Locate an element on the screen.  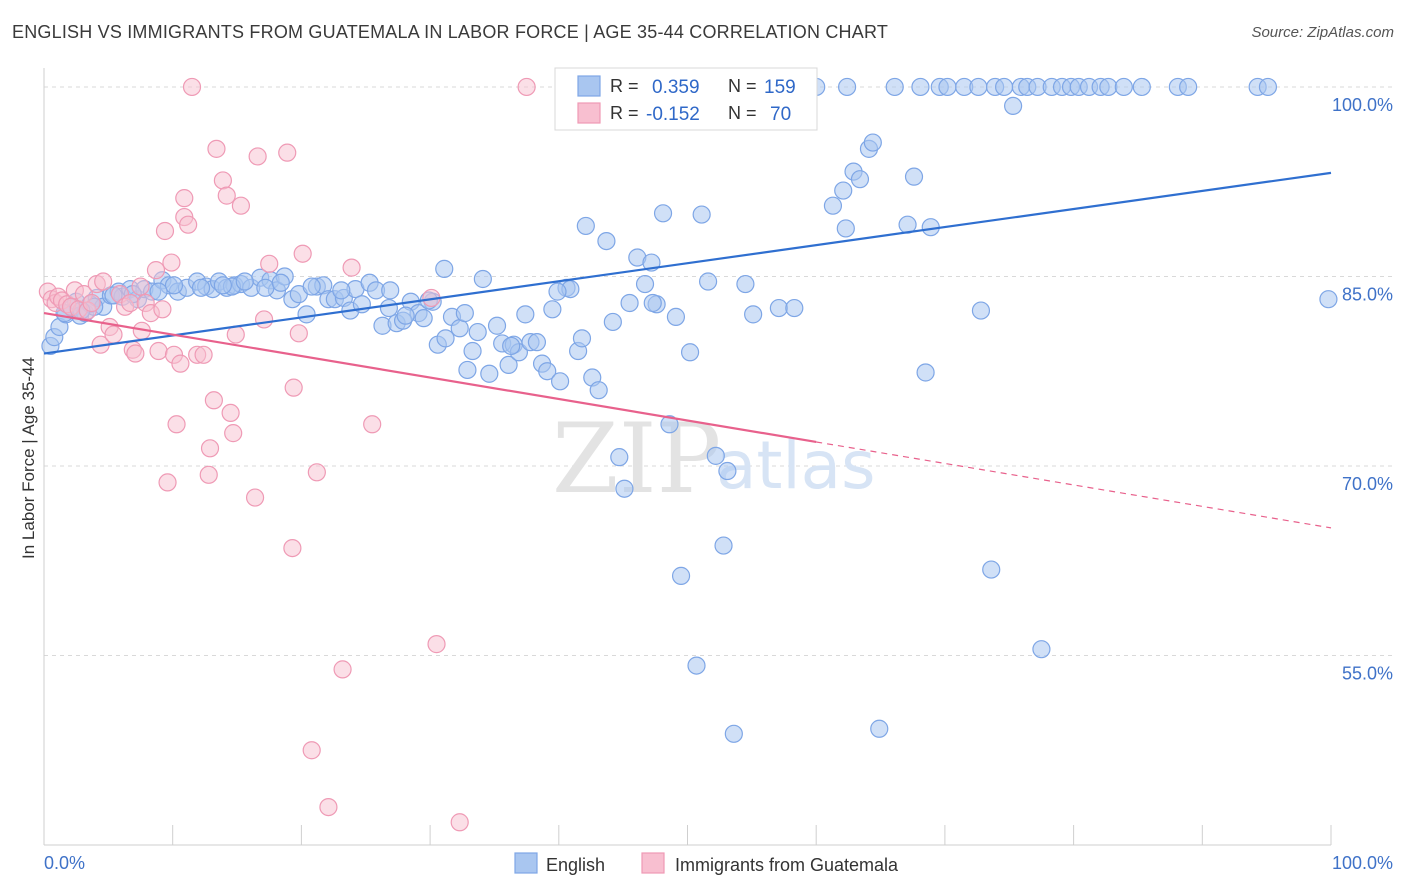
source-credit: Source: ZipAtlas.com is located at coordinates (1322, 32).